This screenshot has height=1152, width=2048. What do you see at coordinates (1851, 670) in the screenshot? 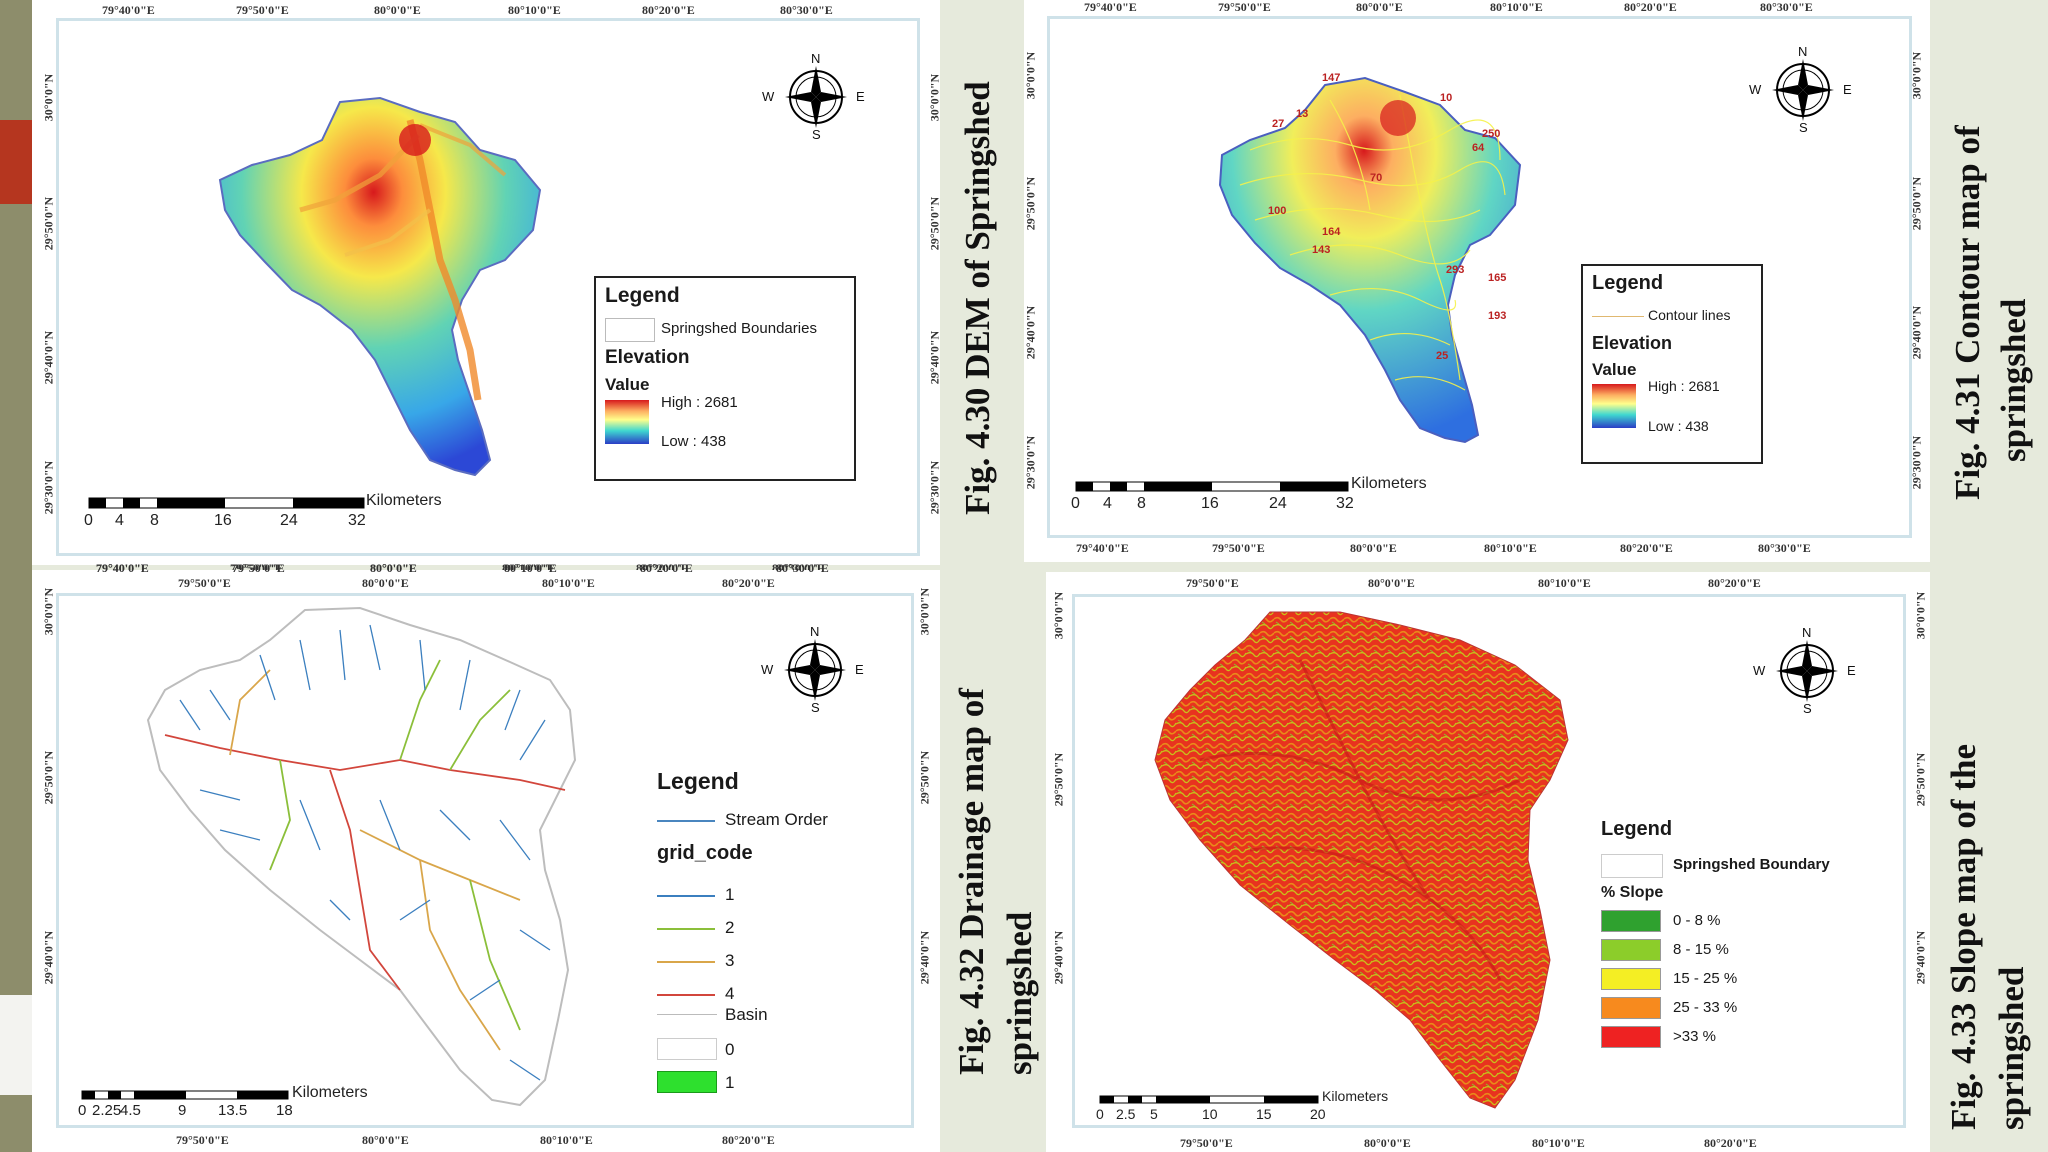
I see `compass-e-label: E` at bounding box center [1851, 670].